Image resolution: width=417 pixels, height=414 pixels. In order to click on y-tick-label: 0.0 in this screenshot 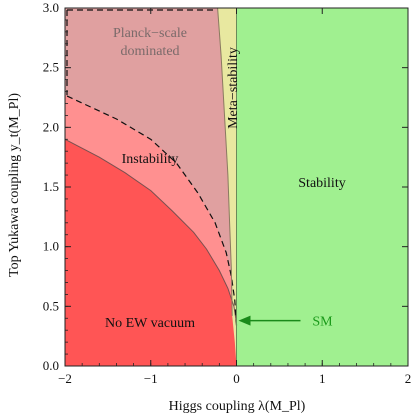, I will do `click(51, 365)`.